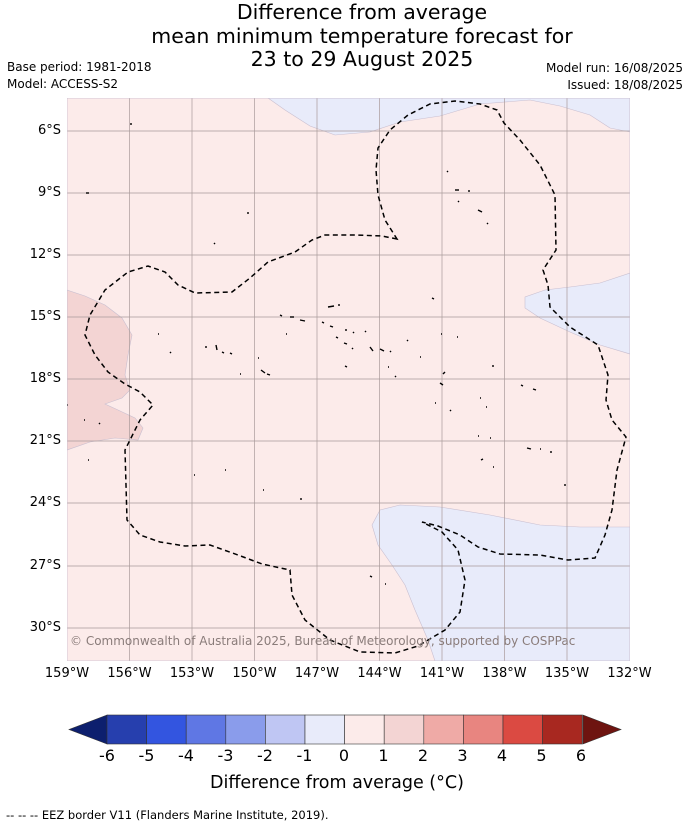 The image size is (690, 827). Describe the element at coordinates (541, 755) in the screenshot. I see `colorbar-tick: 5` at that location.